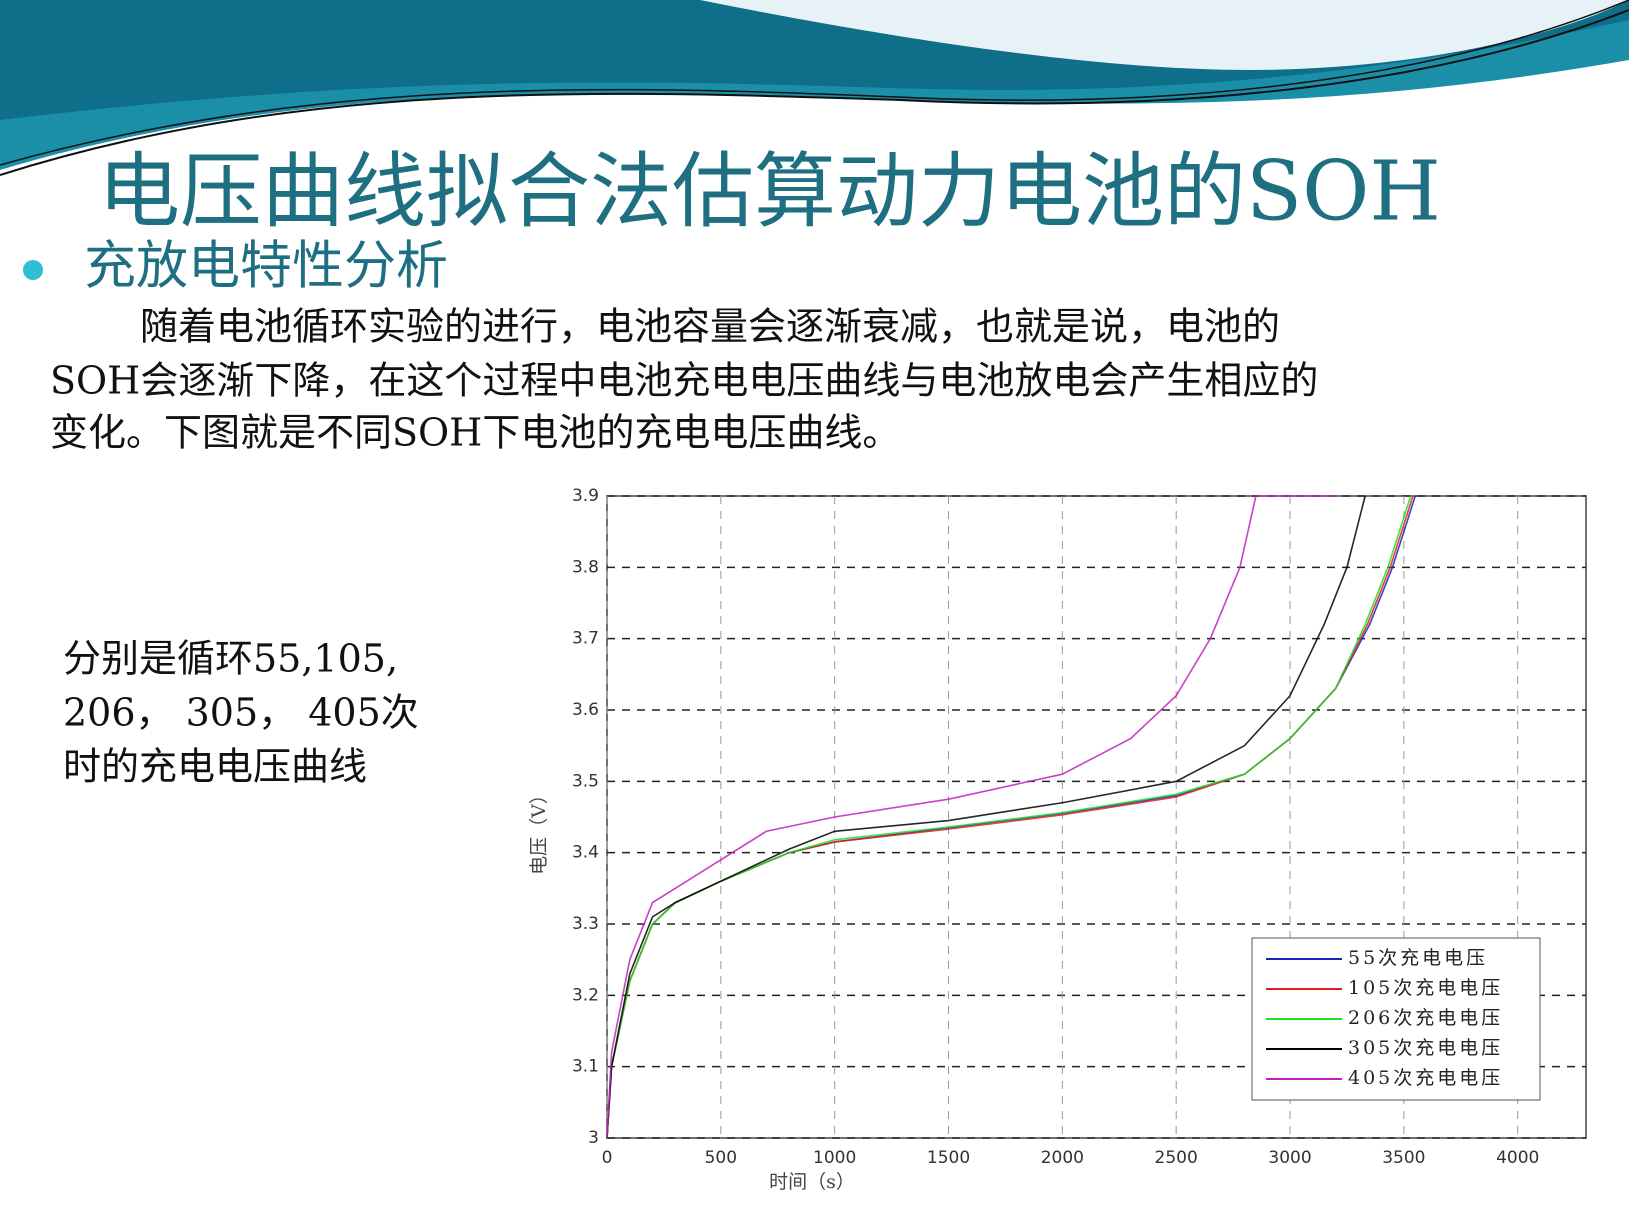  What do you see at coordinates (585, 924) in the screenshot?
I see `y-tick-label: 3.3` at bounding box center [585, 924].